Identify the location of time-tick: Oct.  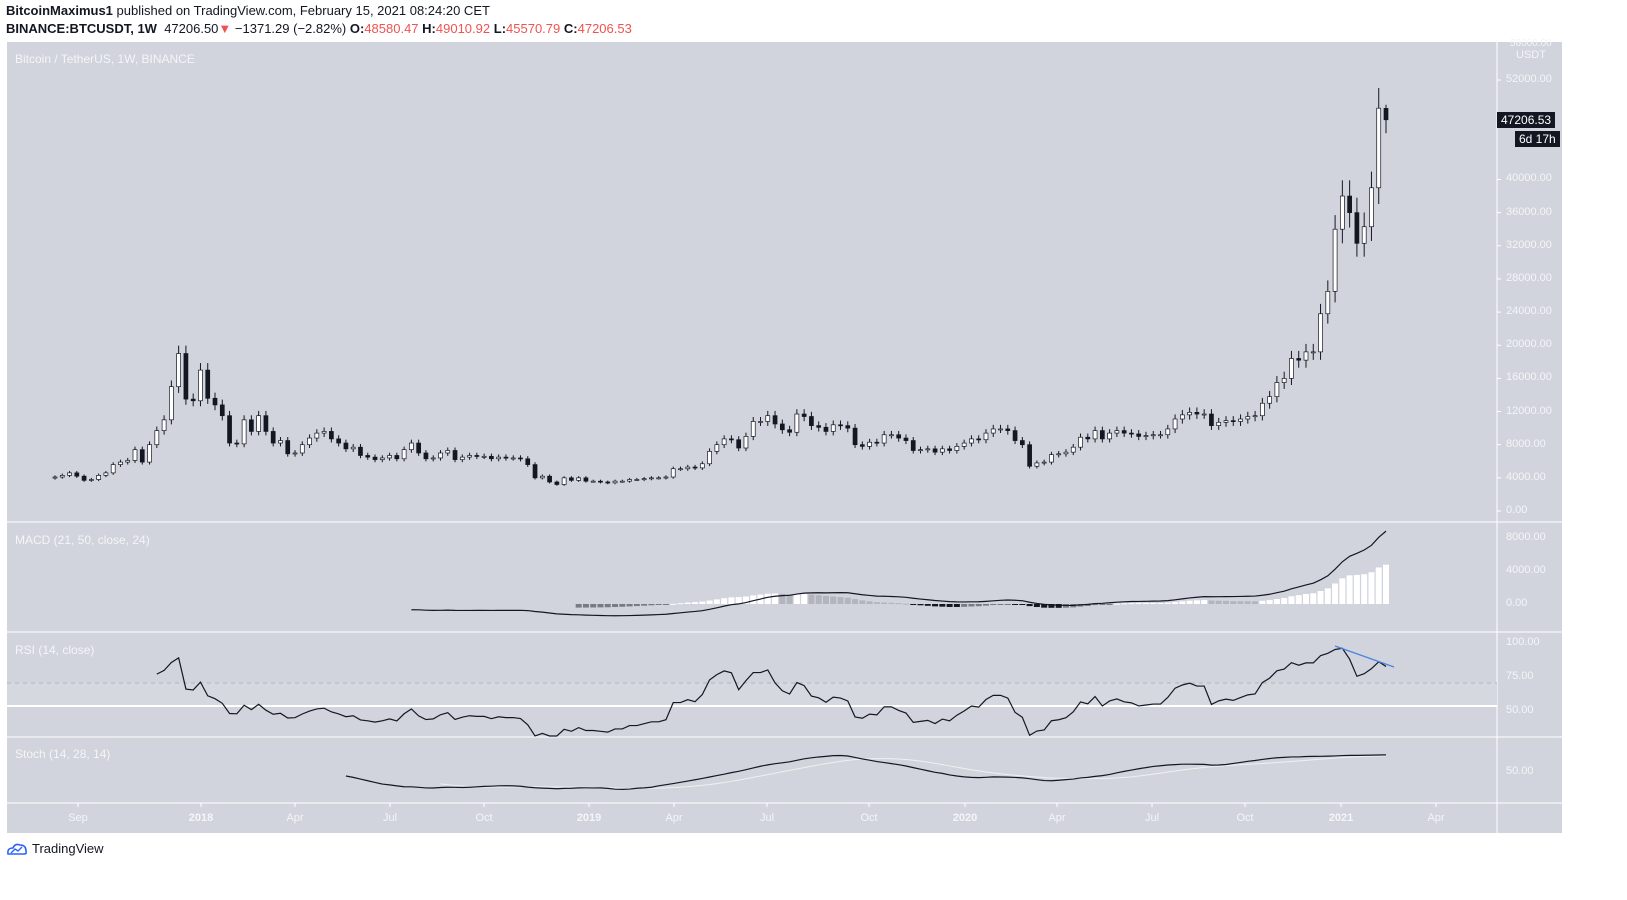
(869, 818).